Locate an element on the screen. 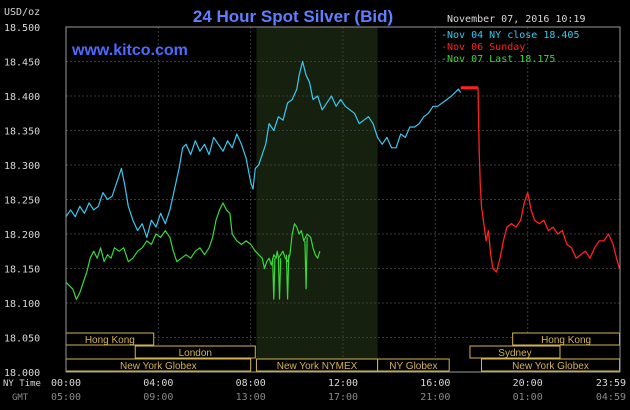 Image resolution: width=630 pixels, height=410 pixels. x-tick-label-ny: 20:00 is located at coordinates (528, 383).